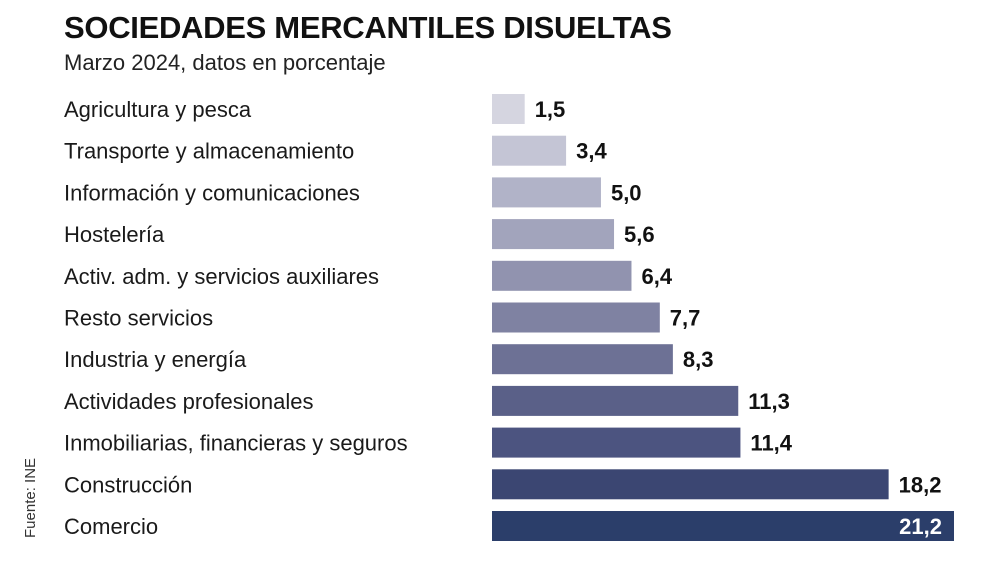 The height and width of the screenshot is (567, 1000). I want to click on category-label: Hostelería, so click(114, 234).